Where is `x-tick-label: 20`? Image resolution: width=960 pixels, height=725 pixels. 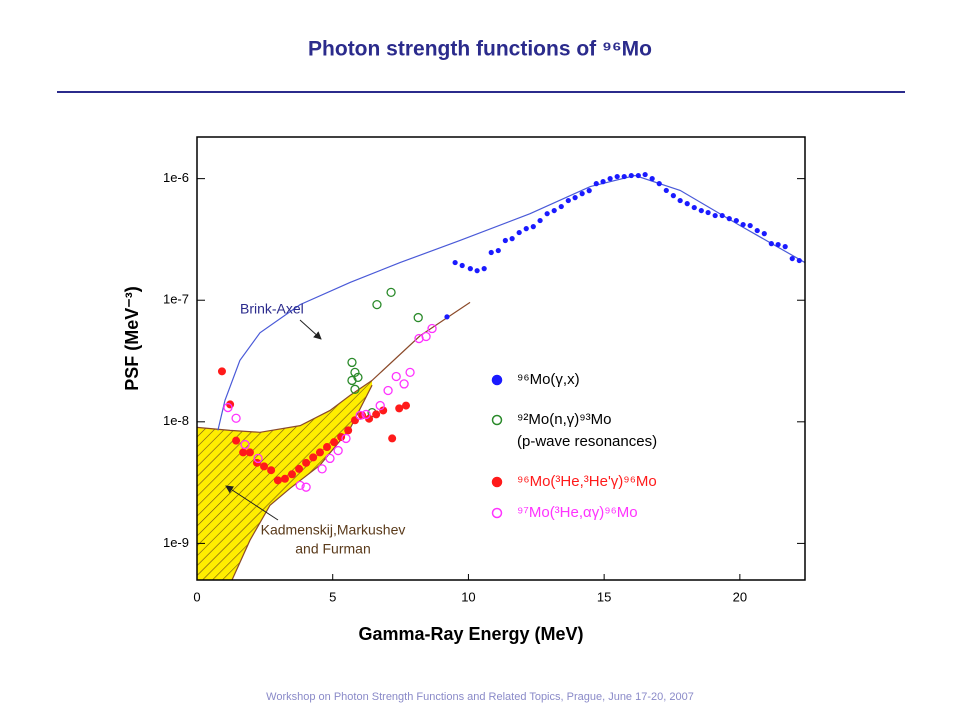
x-tick-label: 20 is located at coordinates (740, 596).